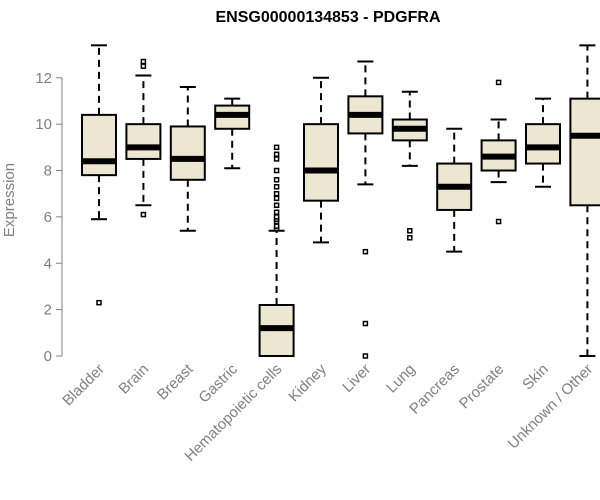 The image size is (600, 500). What do you see at coordinates (232, 133) in the screenshot?
I see `box-gastric` at bounding box center [232, 133].